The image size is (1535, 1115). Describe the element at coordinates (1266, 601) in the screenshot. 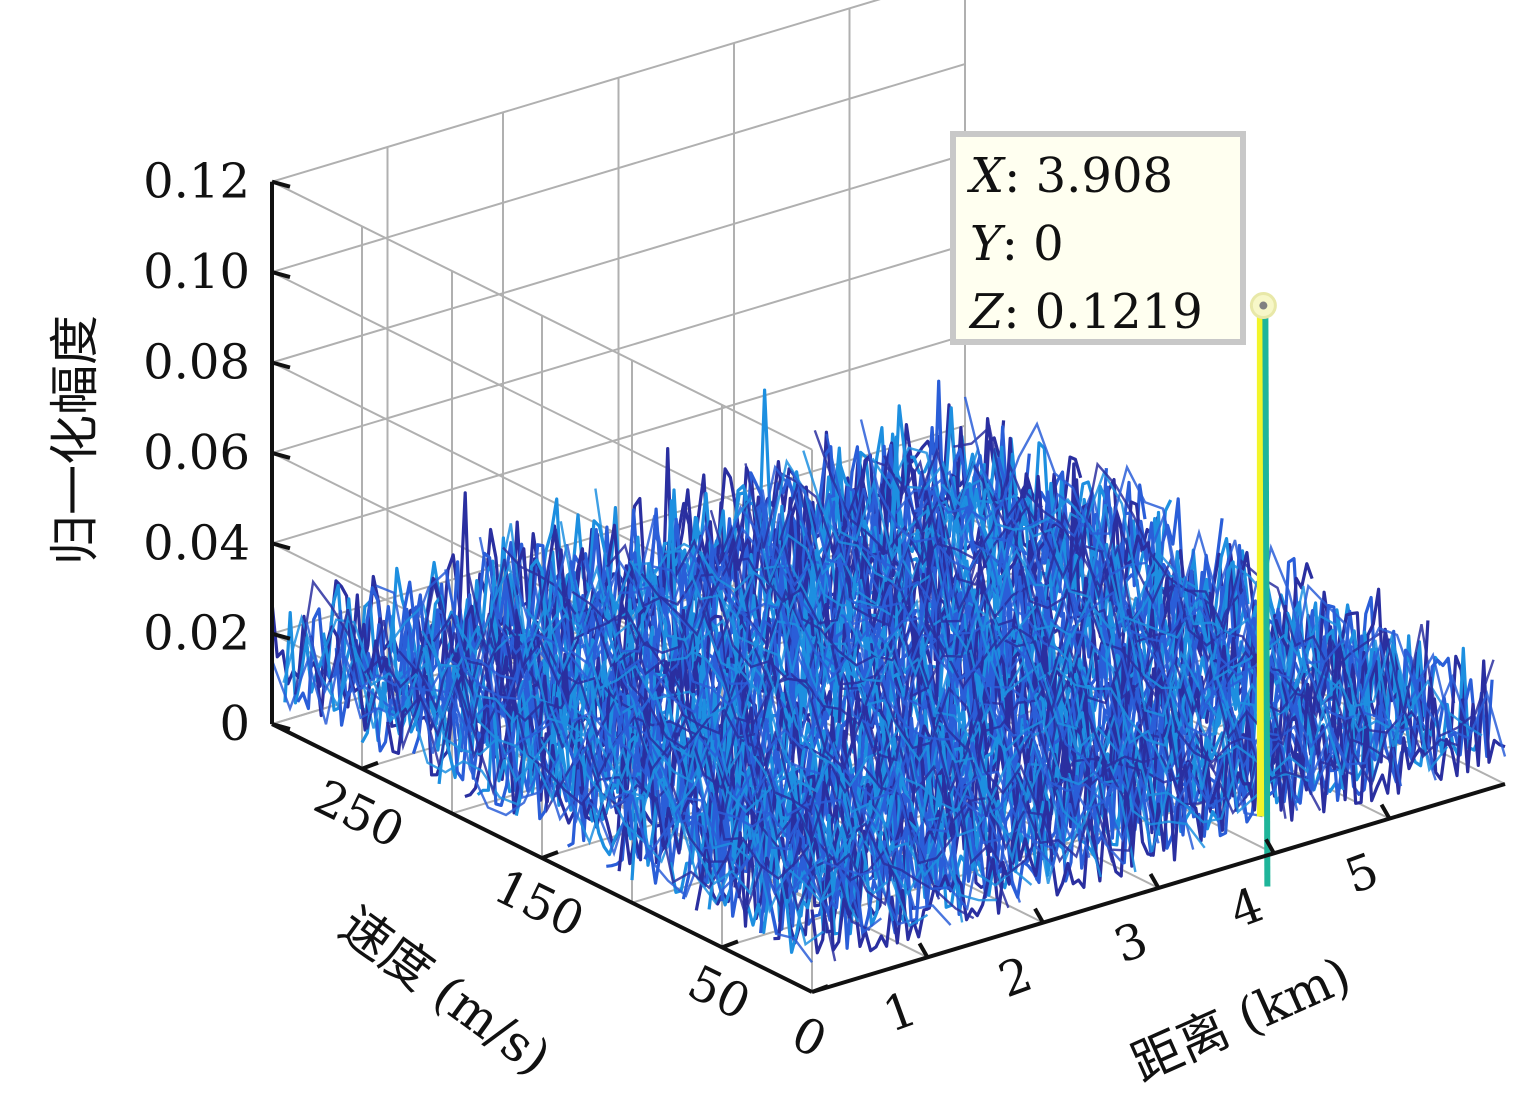

I see `peak-line` at that location.